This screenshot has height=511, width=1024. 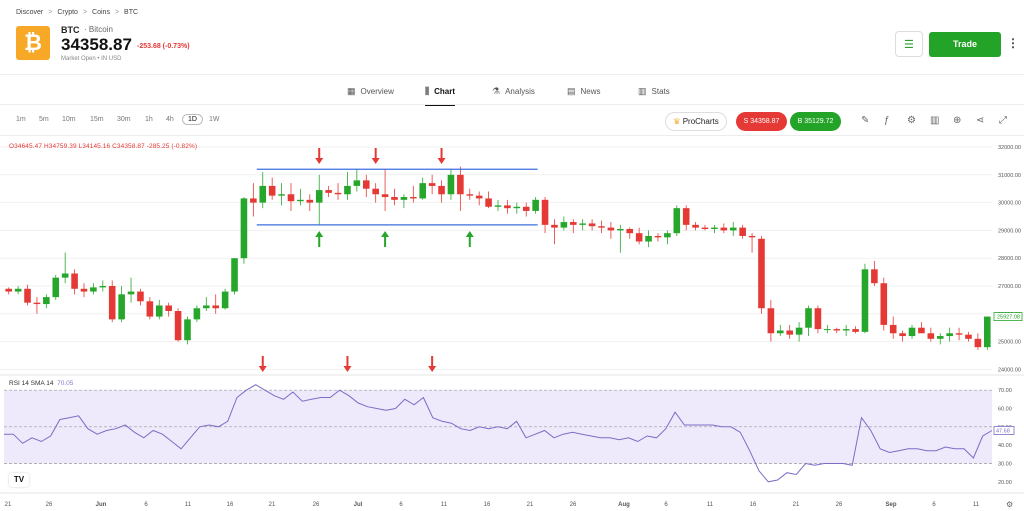 I want to click on indicators-icon: ƒ, so click(x=887, y=120).